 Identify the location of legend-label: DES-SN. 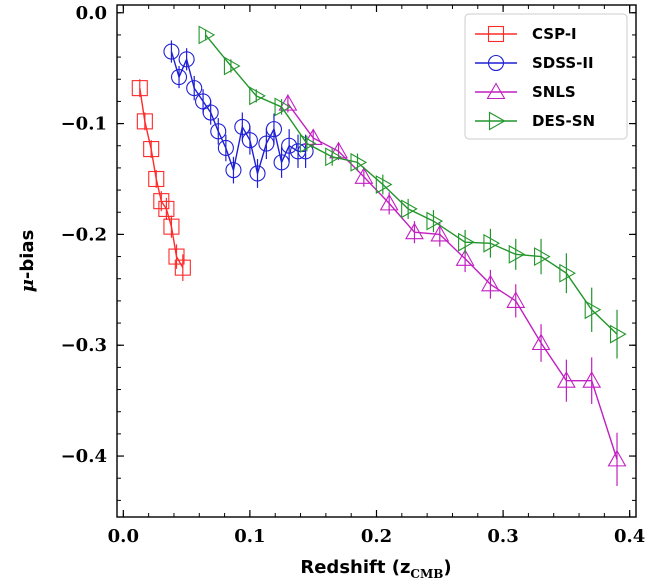
(563, 121).